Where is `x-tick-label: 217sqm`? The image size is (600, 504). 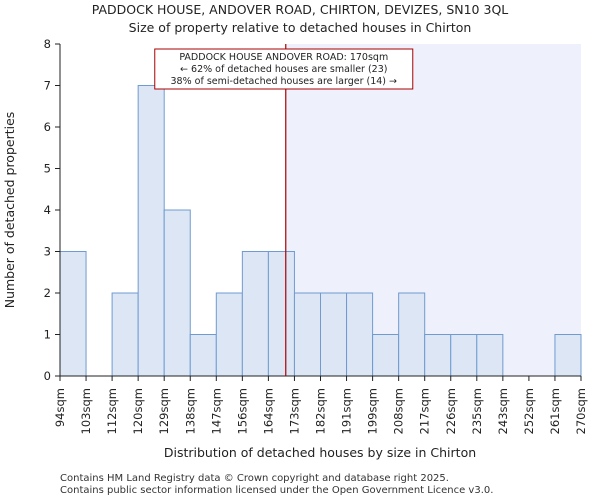
x-tick-label: 217sqm is located at coordinates (425, 411).